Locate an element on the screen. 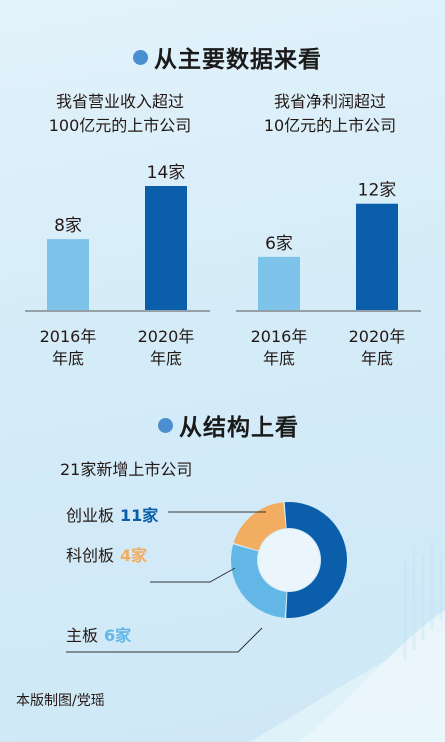 The image size is (445, 742). chart1-title-line2: 100亿元的上市公司 is located at coordinates (120, 125).